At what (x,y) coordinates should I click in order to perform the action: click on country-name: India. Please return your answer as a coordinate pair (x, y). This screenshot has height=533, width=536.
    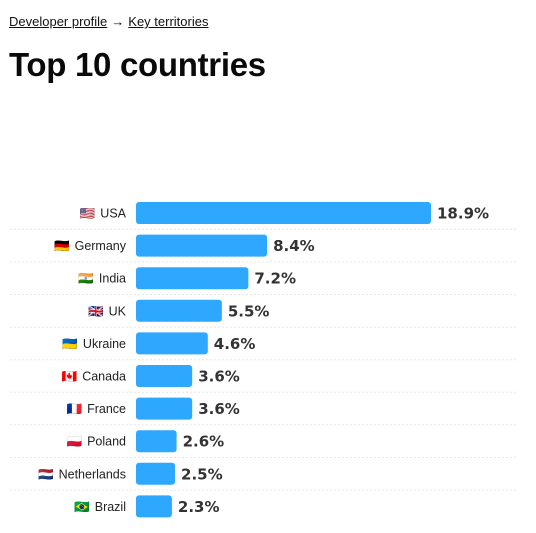
    Looking at the image, I should click on (112, 279).